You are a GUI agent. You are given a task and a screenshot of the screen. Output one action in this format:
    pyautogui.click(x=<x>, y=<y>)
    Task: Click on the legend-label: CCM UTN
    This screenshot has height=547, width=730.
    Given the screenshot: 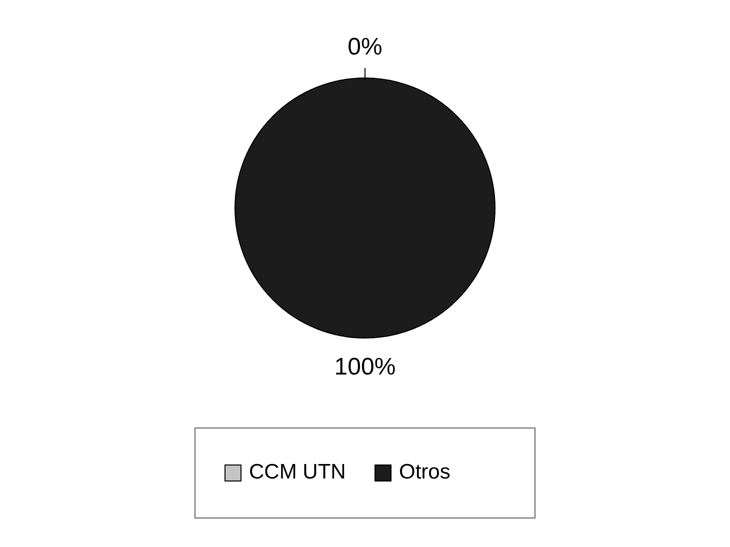 What is the action you would take?
    pyautogui.click(x=297, y=472)
    